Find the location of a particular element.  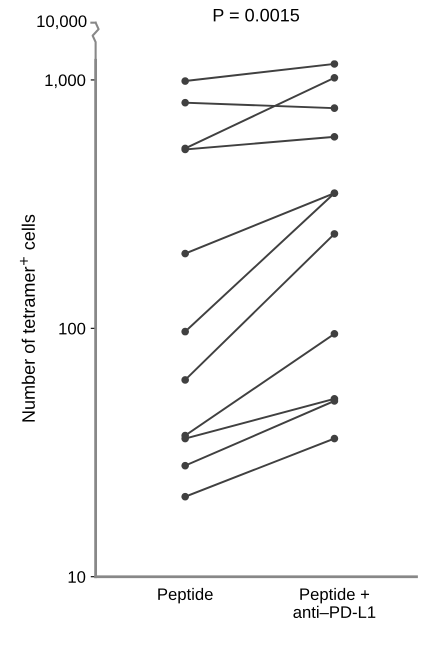

y-axis-title: Number of tetramer$^{+}$ cells is located at coordinates (27, 318).